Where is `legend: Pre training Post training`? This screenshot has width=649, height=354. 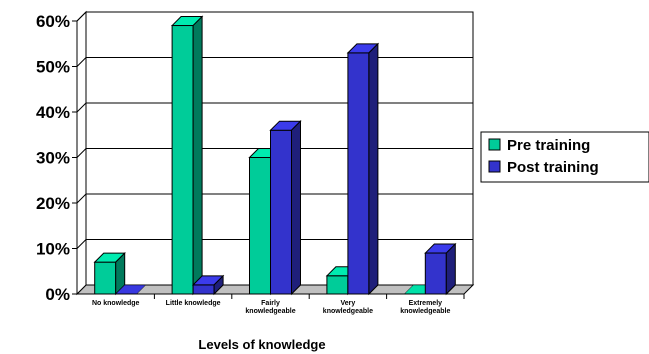 legend: Pre training Post training is located at coordinates (564, 157).